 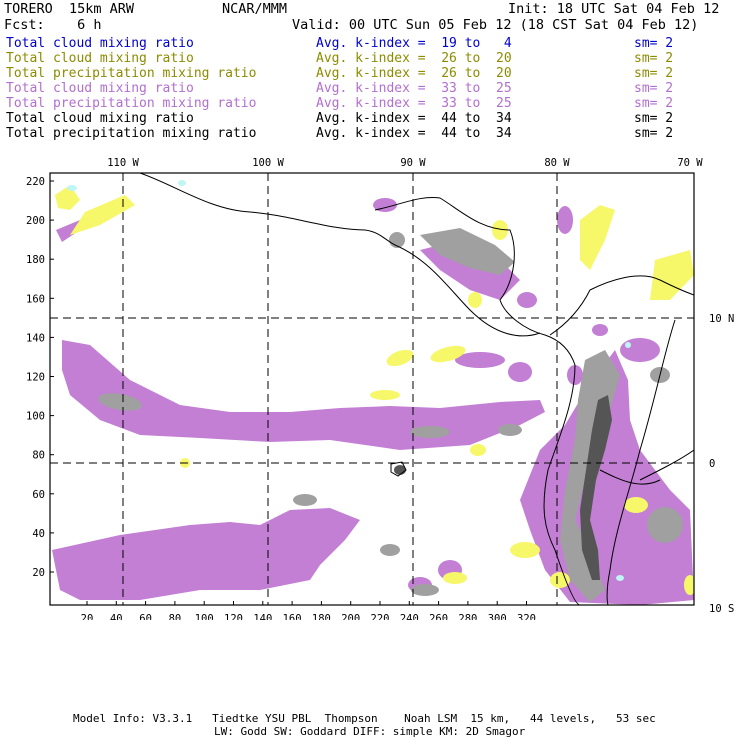 I want to click on x-tick-label: 100, so click(x=204, y=616).